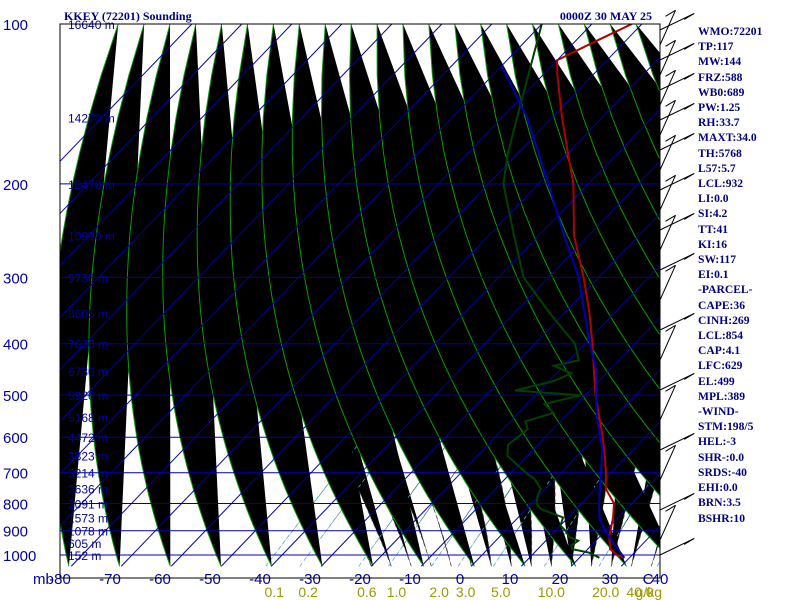 The width and height of the screenshot is (800, 600). Describe the element at coordinates (716, 47) in the screenshot. I see `index-item: TP:117` at that location.